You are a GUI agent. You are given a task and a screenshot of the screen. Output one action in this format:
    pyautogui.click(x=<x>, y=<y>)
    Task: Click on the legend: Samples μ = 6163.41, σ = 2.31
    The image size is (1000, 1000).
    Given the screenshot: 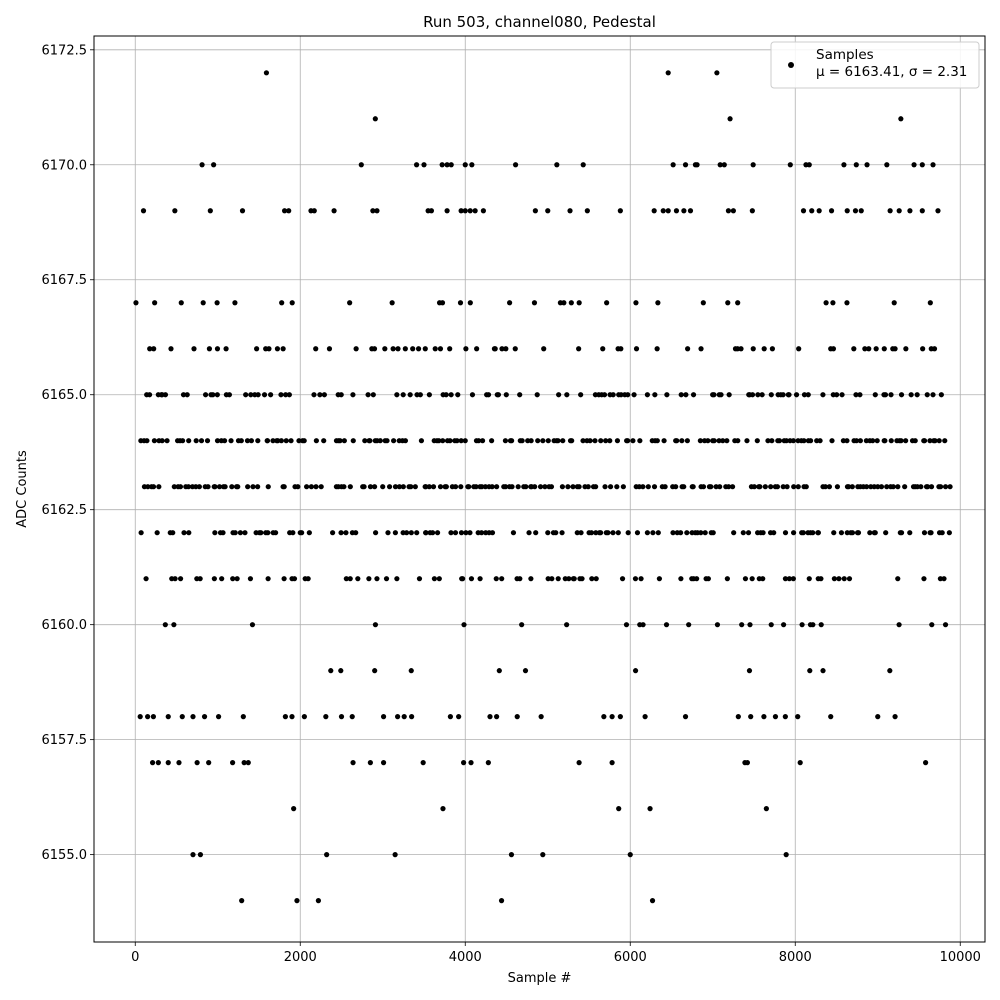 What is the action you would take?
    pyautogui.click(x=875, y=65)
    